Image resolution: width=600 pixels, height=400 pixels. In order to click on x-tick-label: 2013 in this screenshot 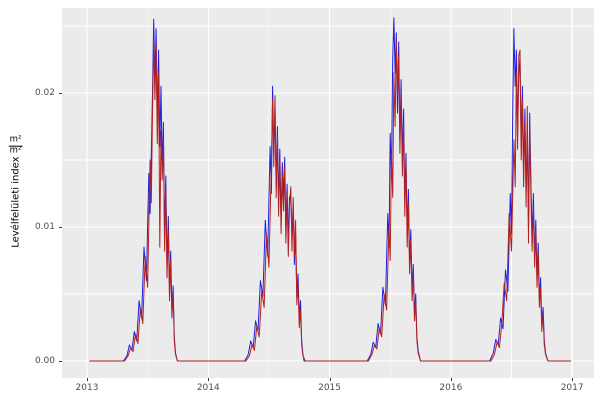, I will do `click(87, 388)`.